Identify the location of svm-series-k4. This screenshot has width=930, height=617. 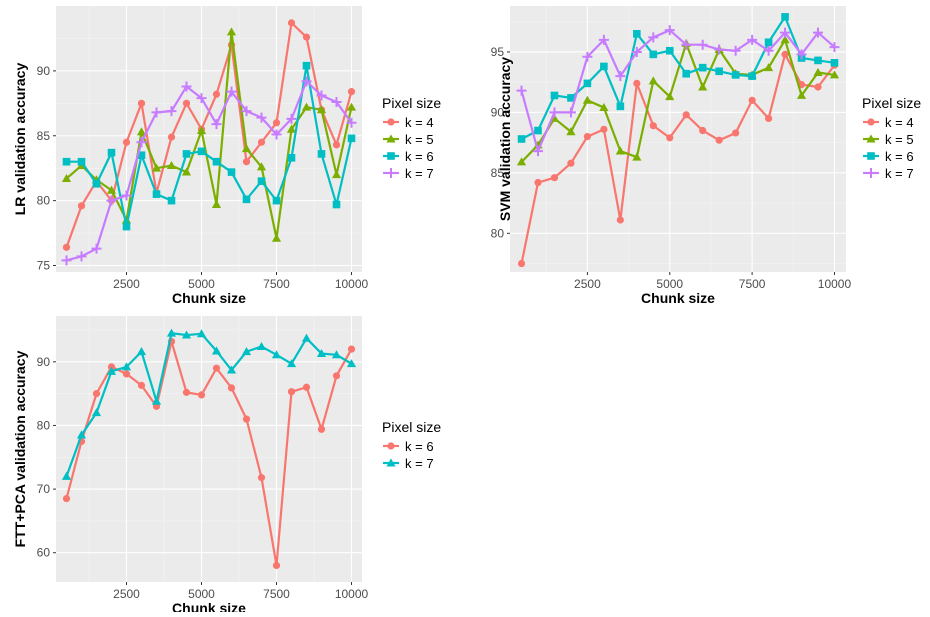
(678, 159).